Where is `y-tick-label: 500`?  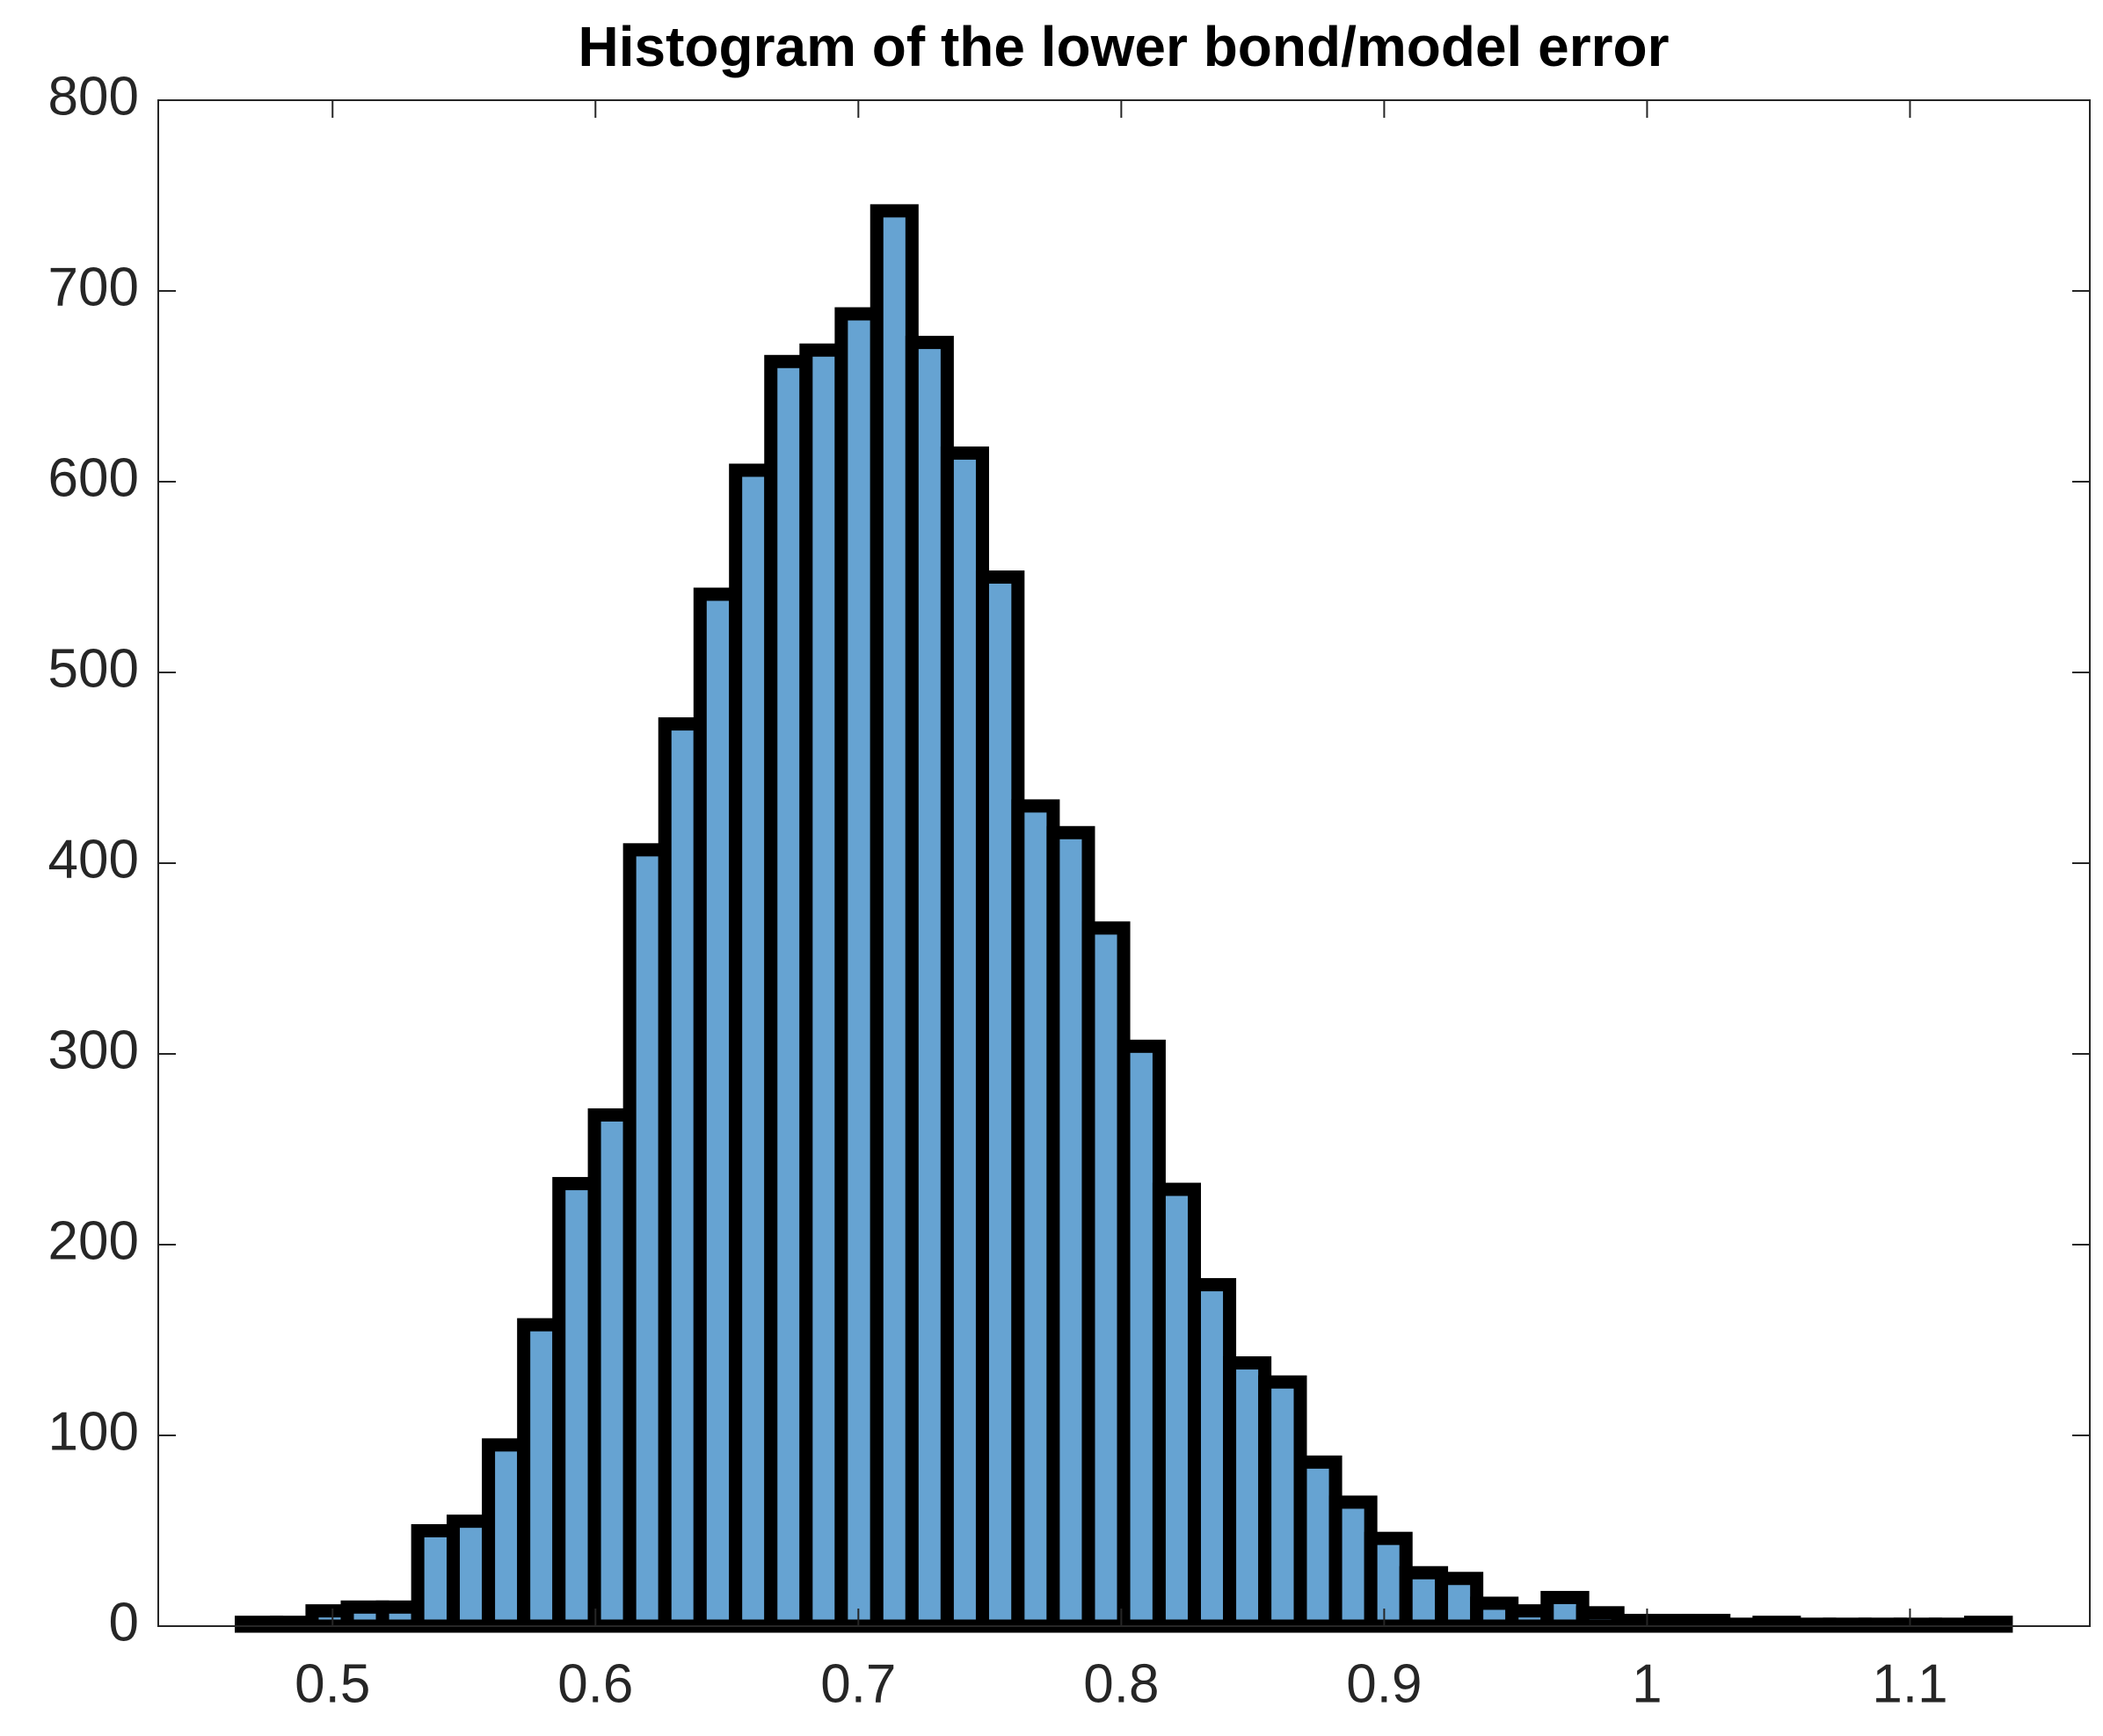 y-tick-label: 500 is located at coordinates (93, 668).